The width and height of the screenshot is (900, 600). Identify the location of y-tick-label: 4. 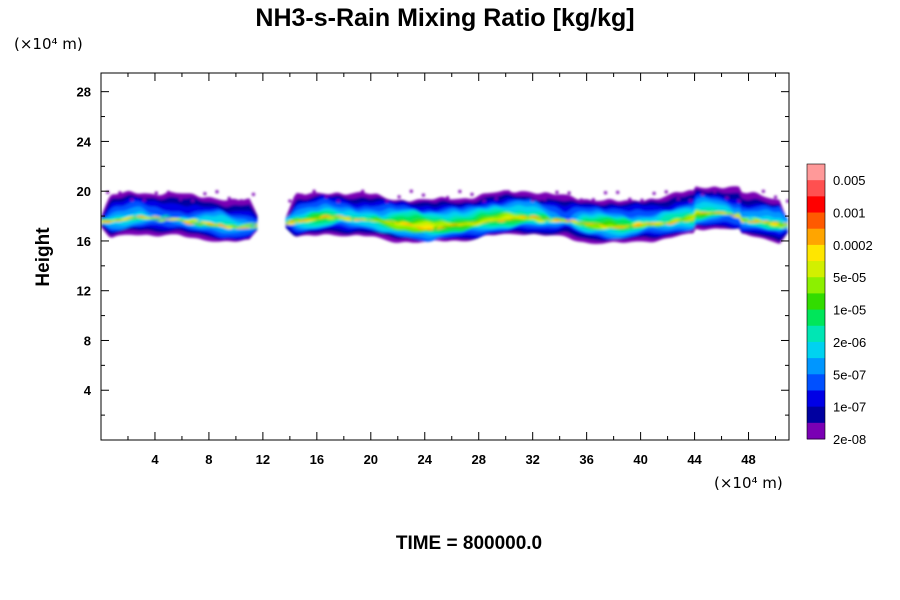
(88, 390).